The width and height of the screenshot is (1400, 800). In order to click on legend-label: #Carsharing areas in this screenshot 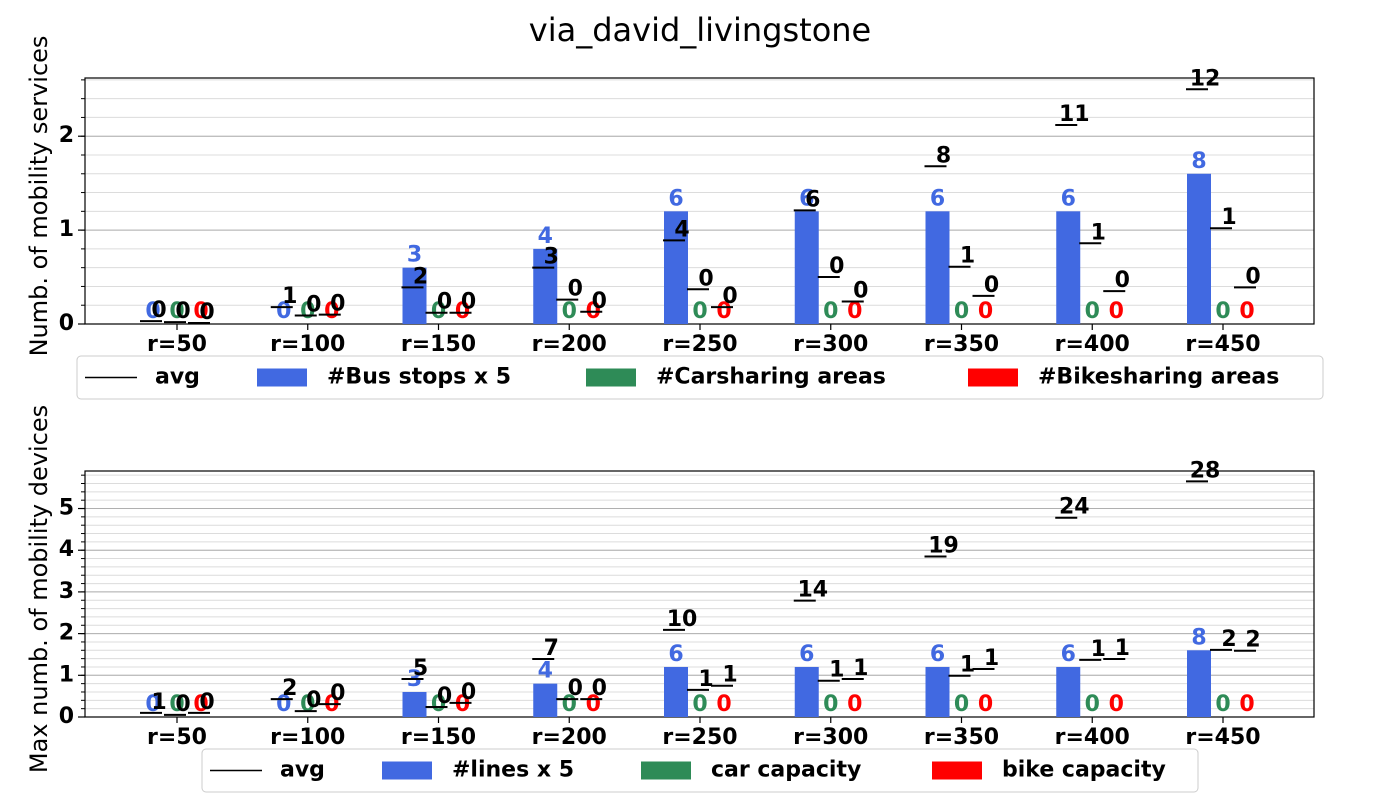, I will do `click(771, 377)`.